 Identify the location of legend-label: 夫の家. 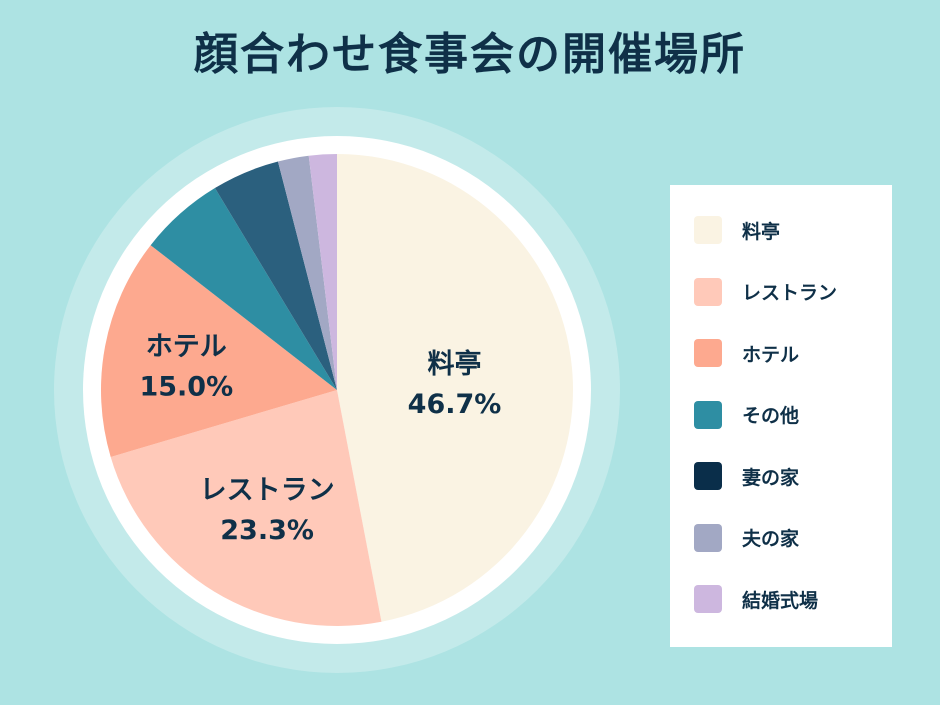
(771, 539).